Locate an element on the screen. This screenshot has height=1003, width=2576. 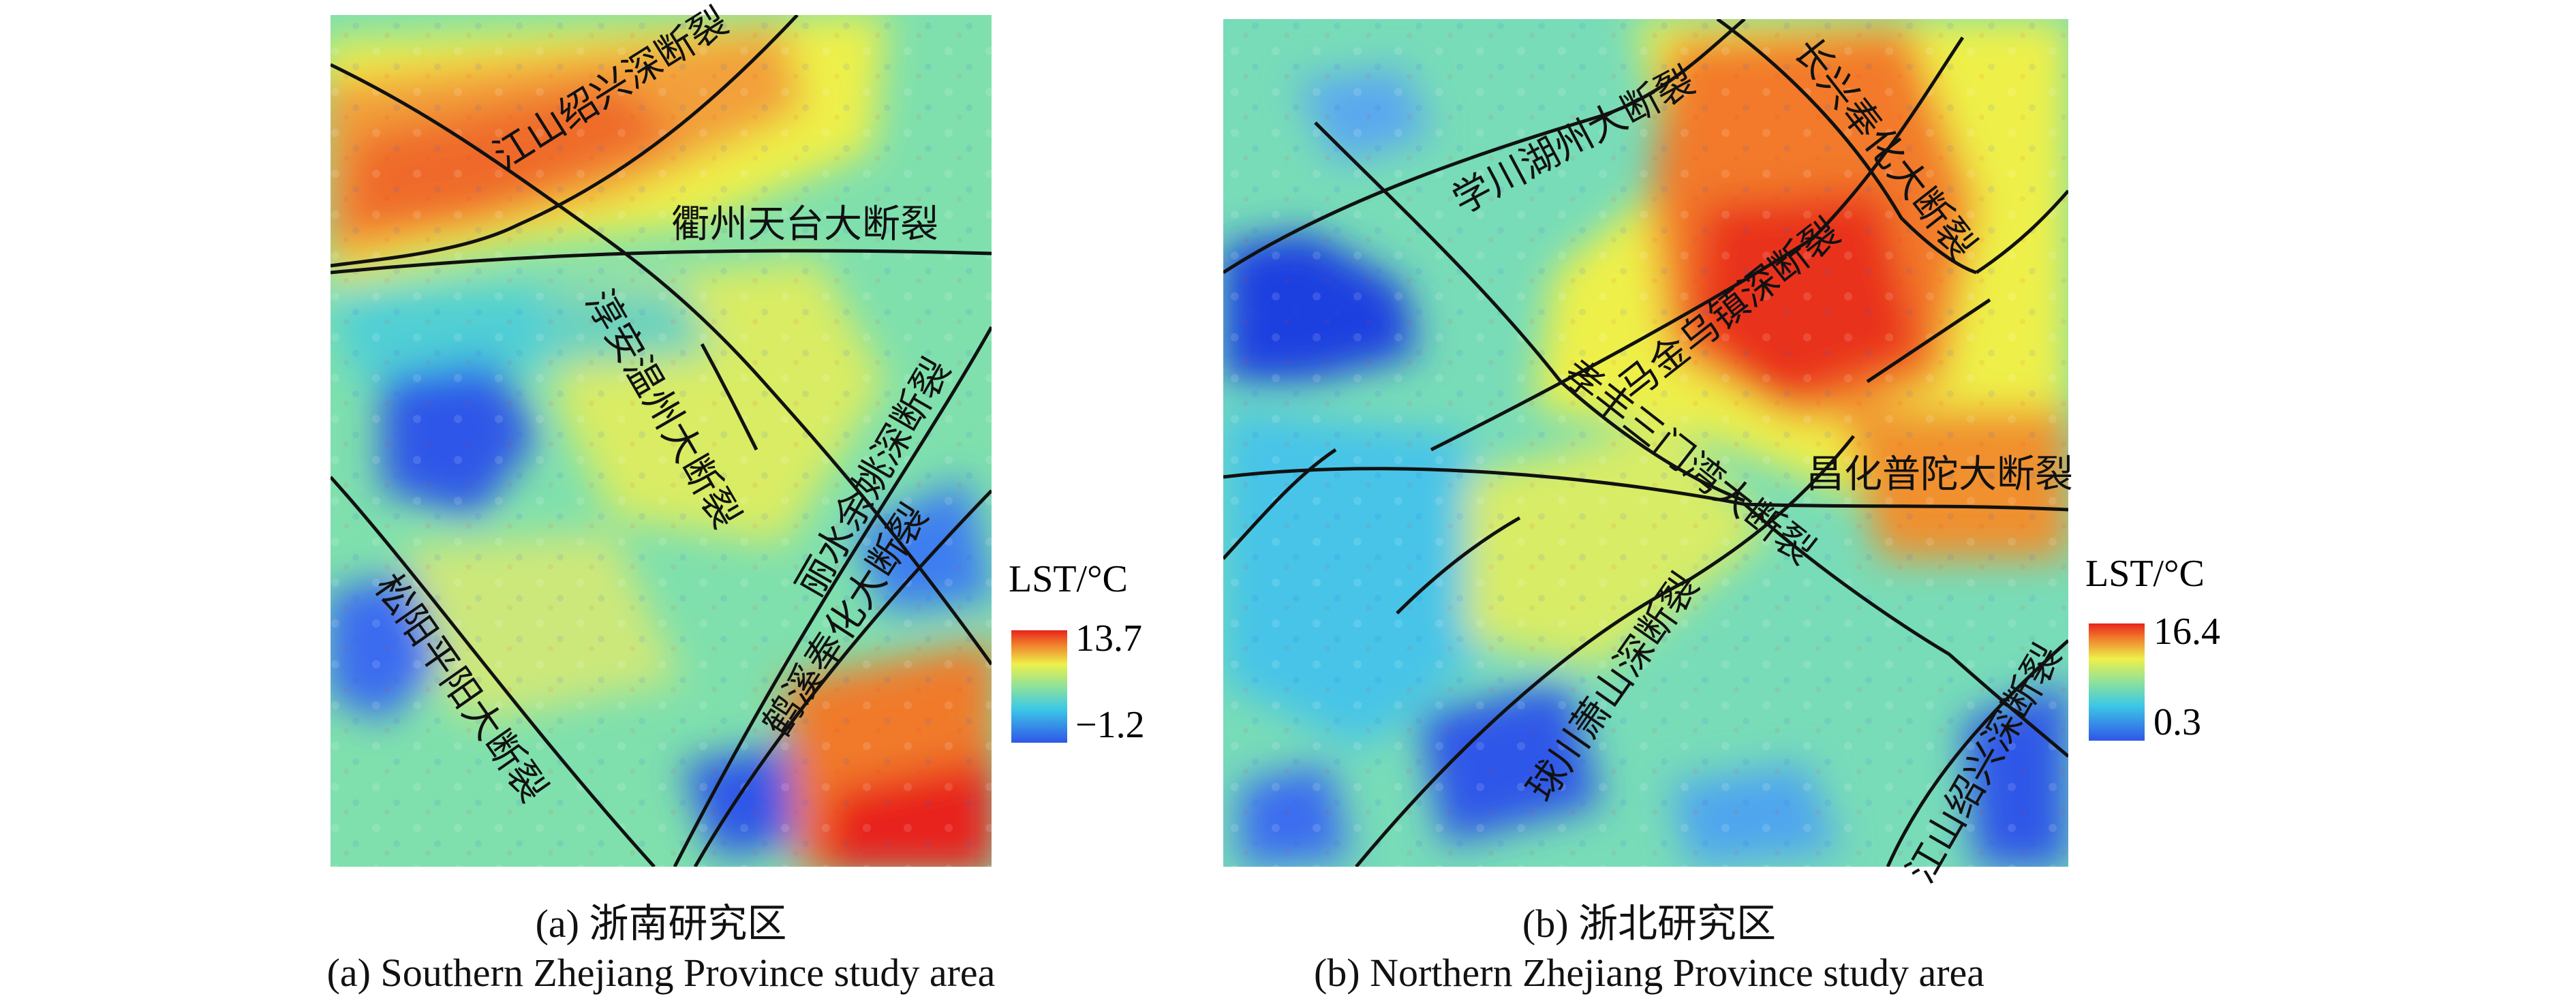
caption-b-cn: (b) 浙北研究区 is located at coordinates (1650, 923).